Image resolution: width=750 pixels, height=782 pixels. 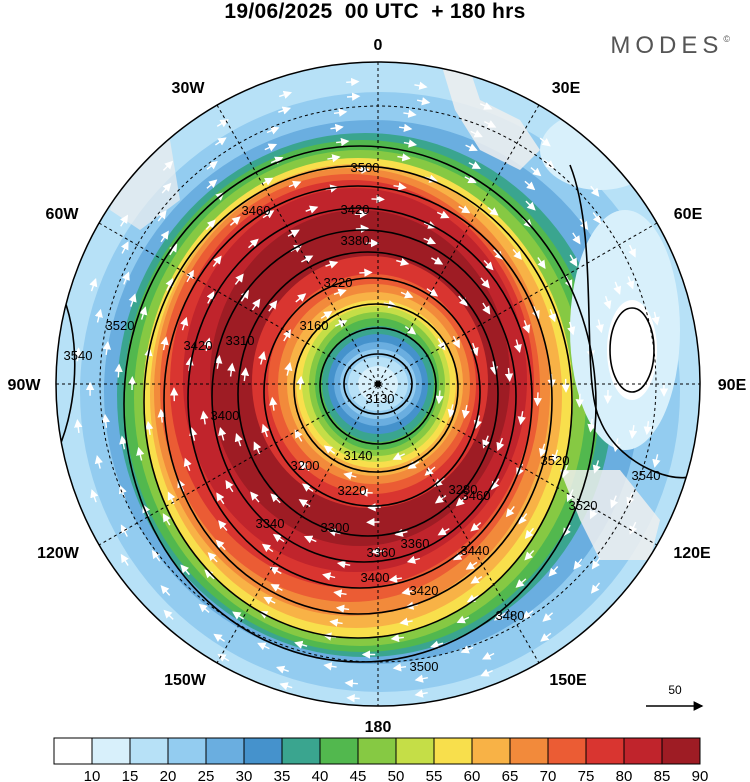 What do you see at coordinates (378, 727) in the screenshot?
I see `lon-label-180: 180` at bounding box center [378, 727].